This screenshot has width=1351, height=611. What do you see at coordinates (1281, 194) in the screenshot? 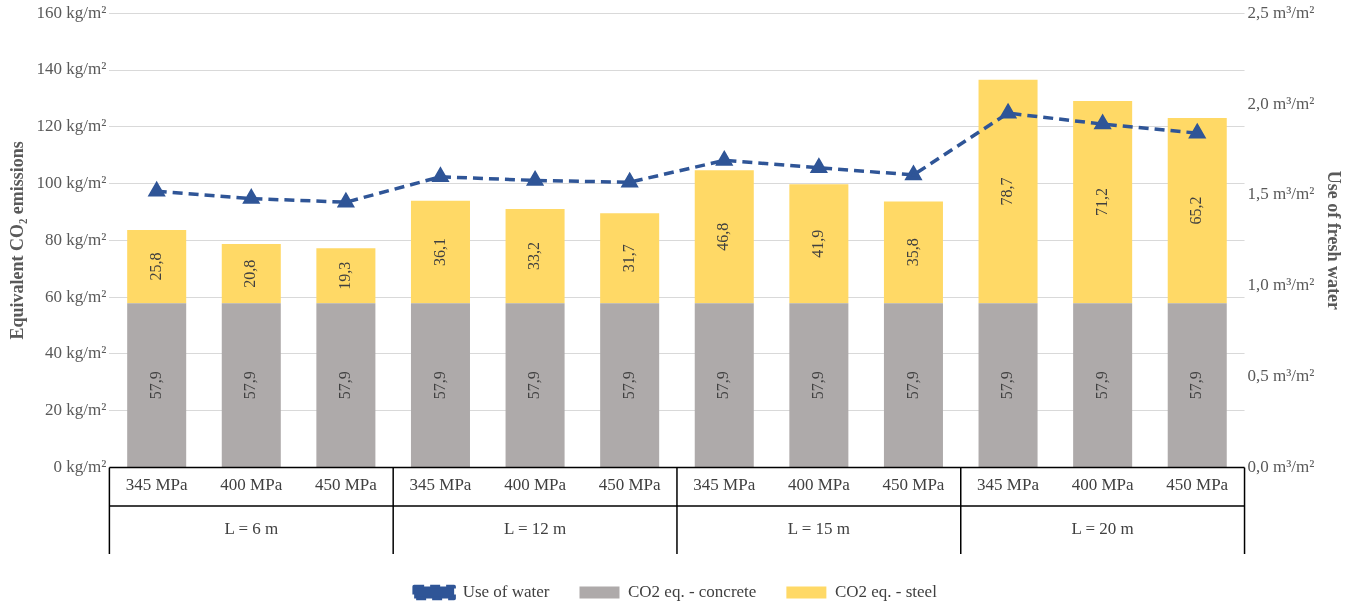
I see `y2-tick-label: 1,5 m³/m²` at bounding box center [1281, 194].